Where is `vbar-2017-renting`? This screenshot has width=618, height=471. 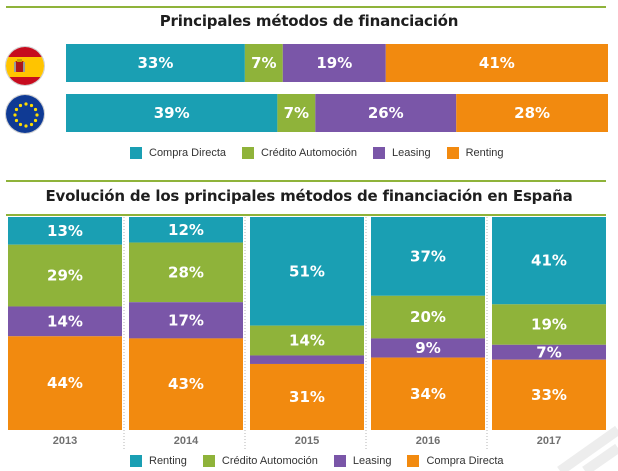 vbar-2017-renting is located at coordinates (549, 261).